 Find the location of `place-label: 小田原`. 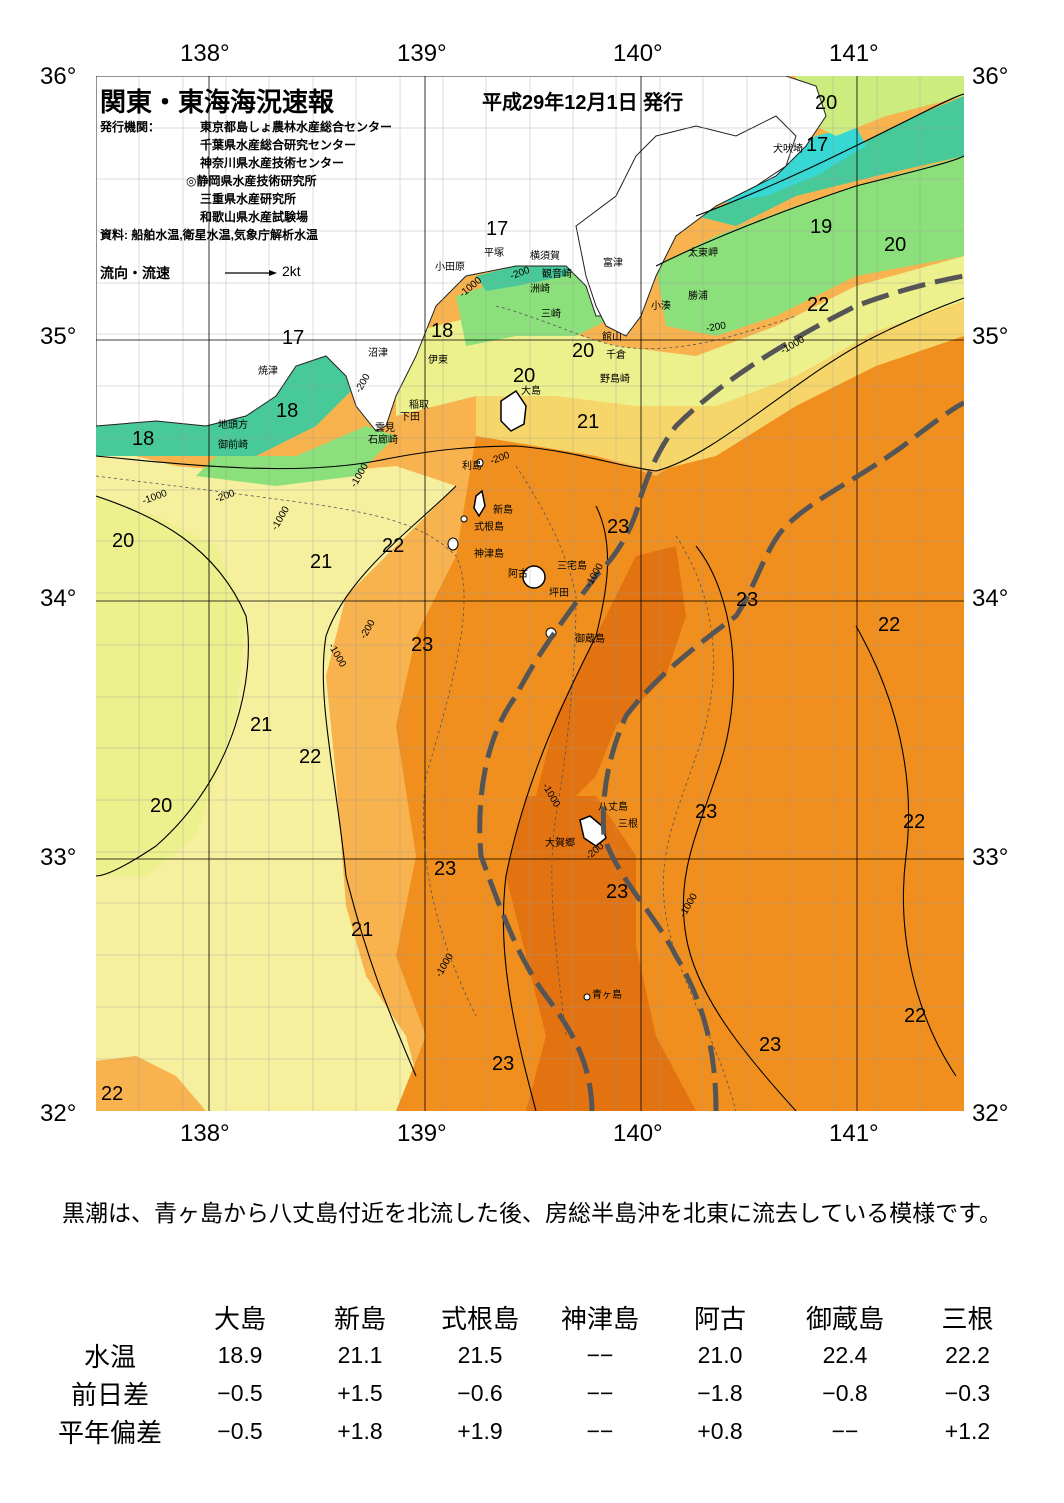

place-label: 小田原 is located at coordinates (450, 267).